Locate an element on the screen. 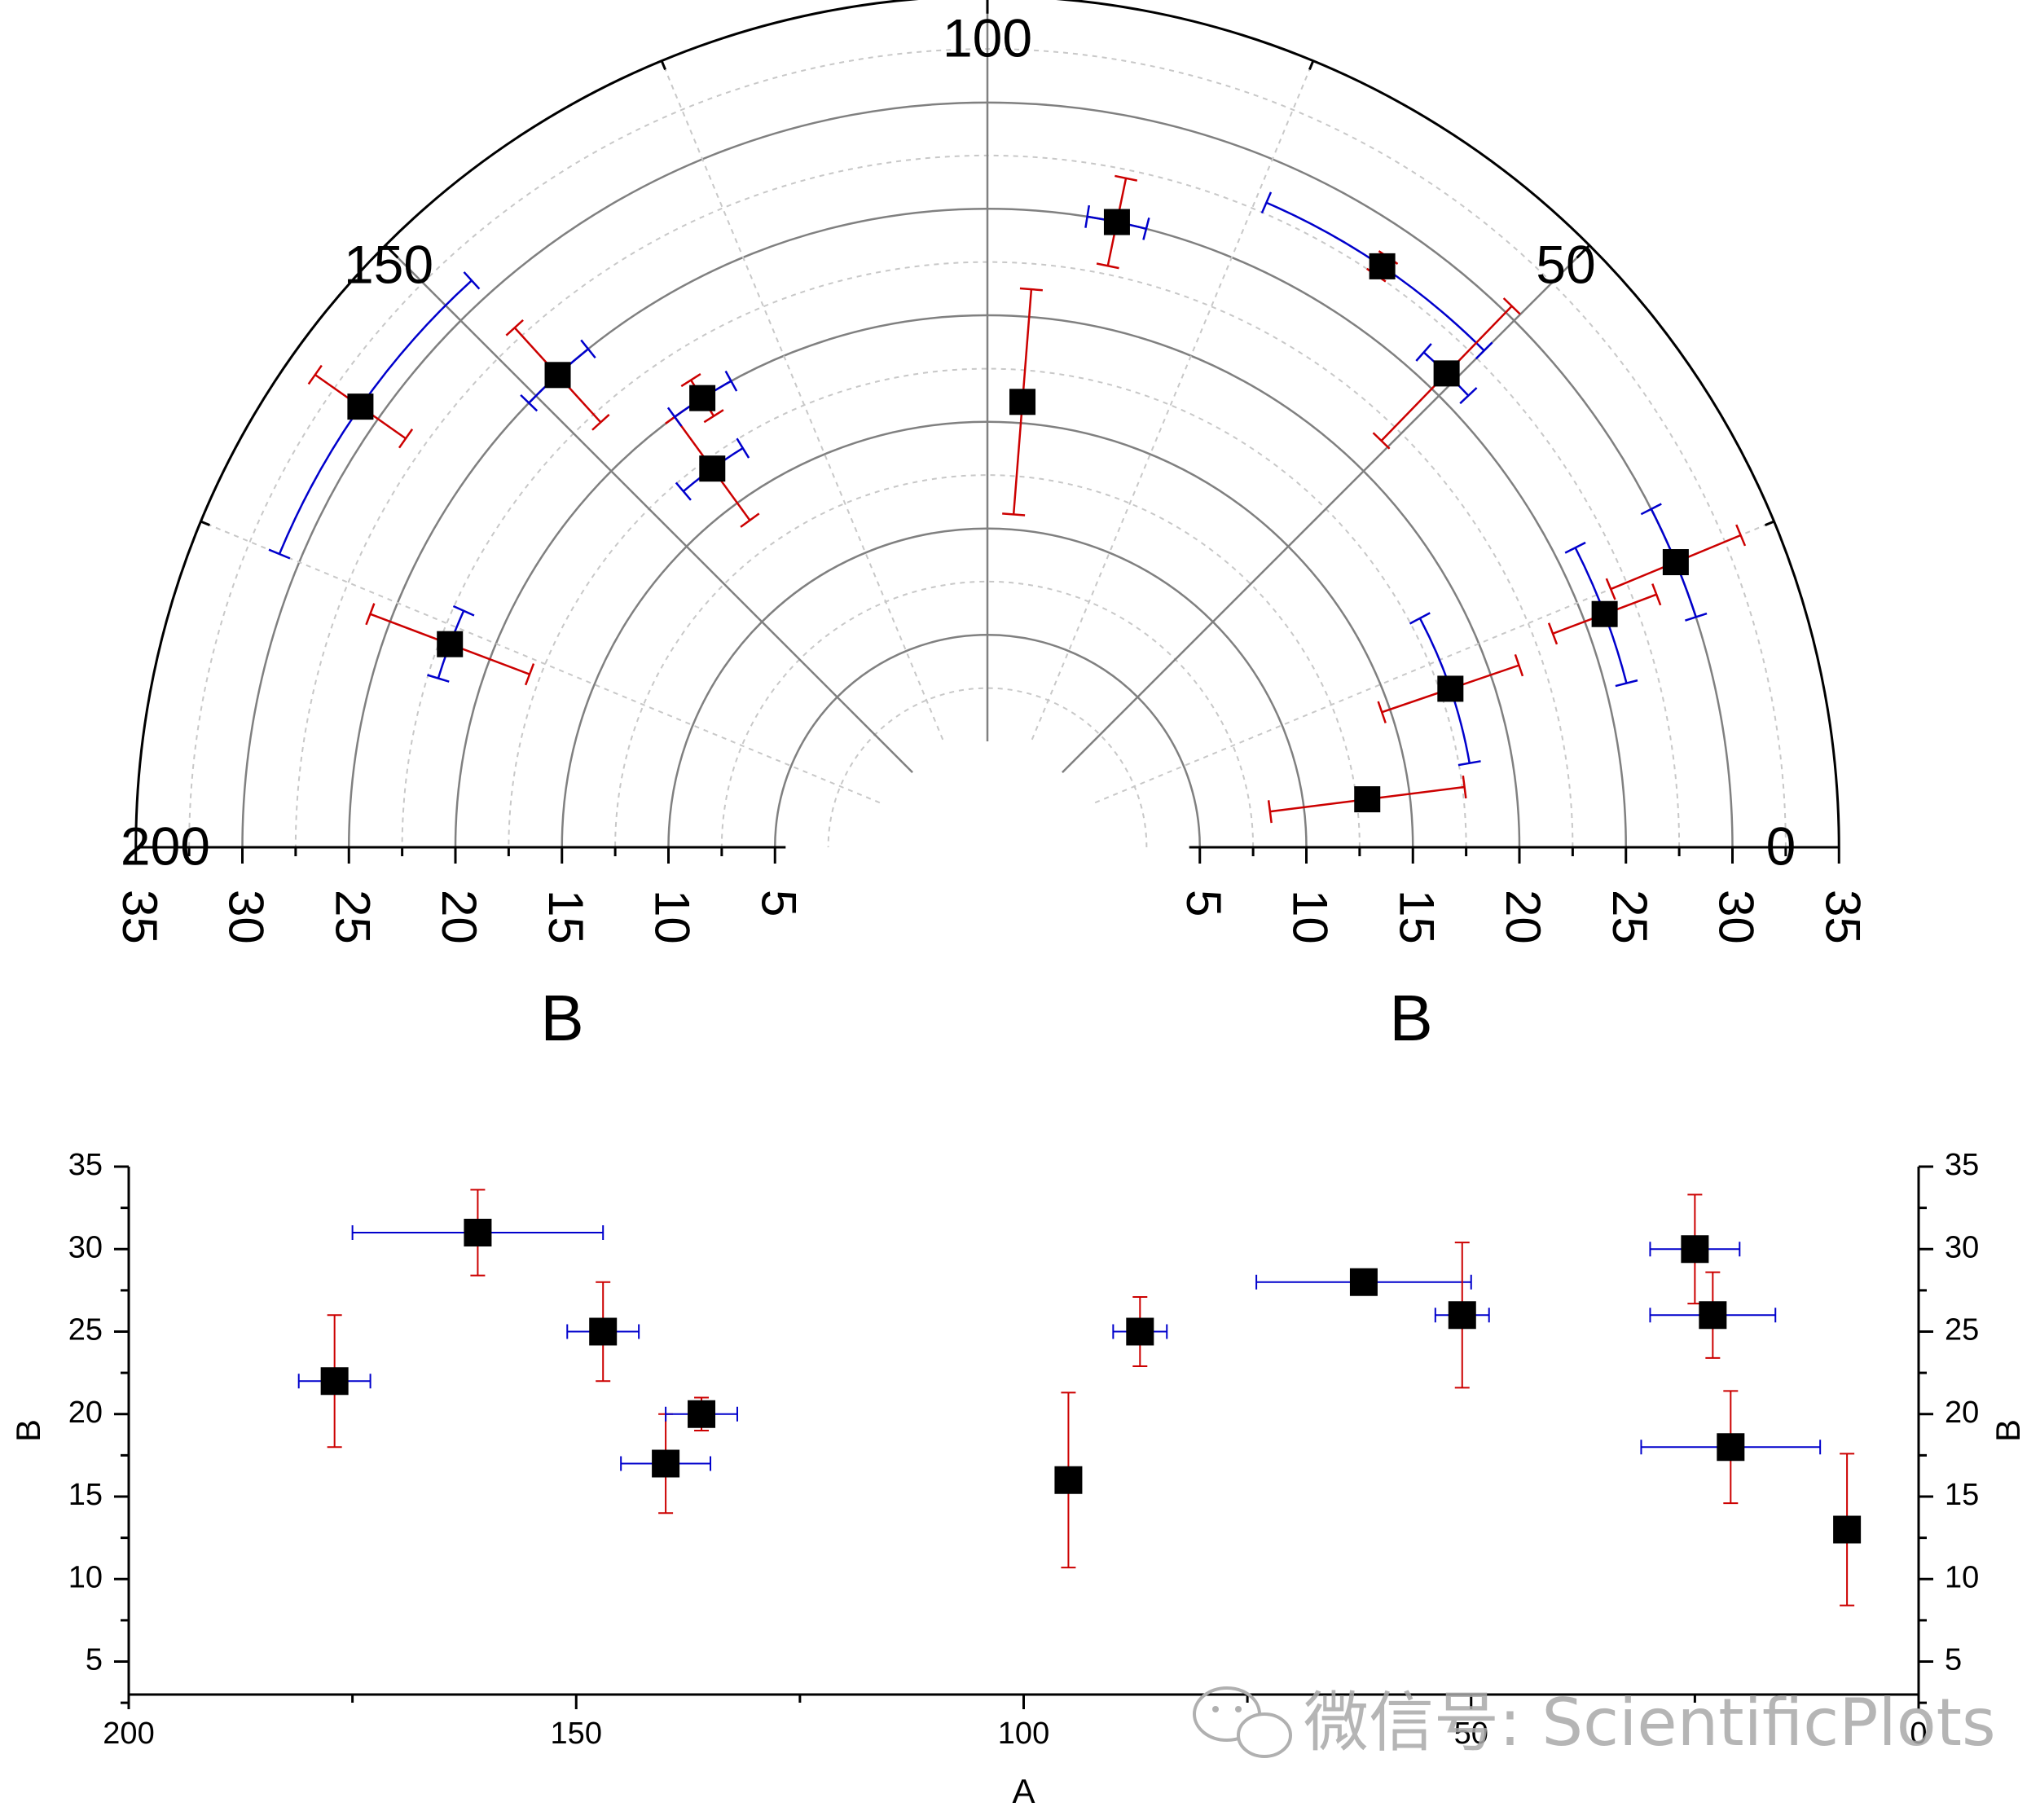  x-tick-label: 100 is located at coordinates (1024, 1734).